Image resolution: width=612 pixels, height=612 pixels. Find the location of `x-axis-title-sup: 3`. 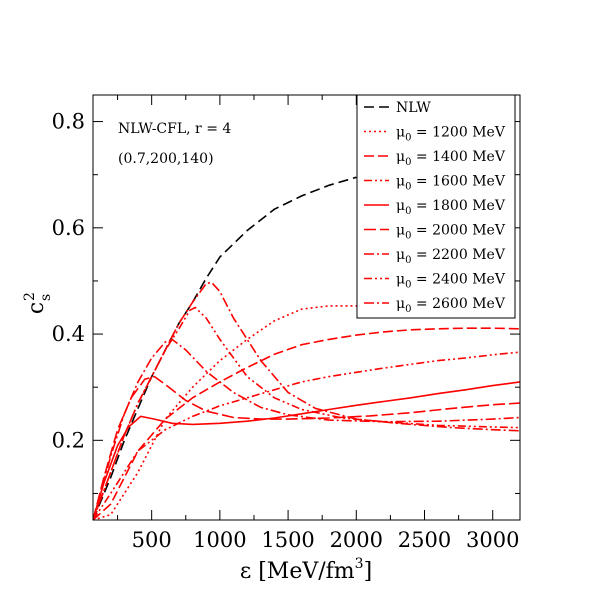

x-axis-title-sup: 3 is located at coordinates (359, 564).